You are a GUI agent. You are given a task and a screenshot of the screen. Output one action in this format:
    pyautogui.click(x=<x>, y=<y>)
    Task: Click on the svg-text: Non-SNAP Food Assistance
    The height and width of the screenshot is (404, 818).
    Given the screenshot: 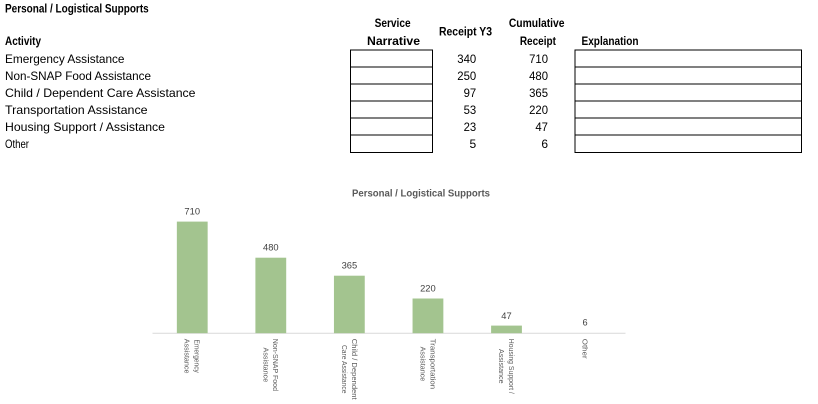 What is the action you would take?
    pyautogui.click(x=78, y=76)
    